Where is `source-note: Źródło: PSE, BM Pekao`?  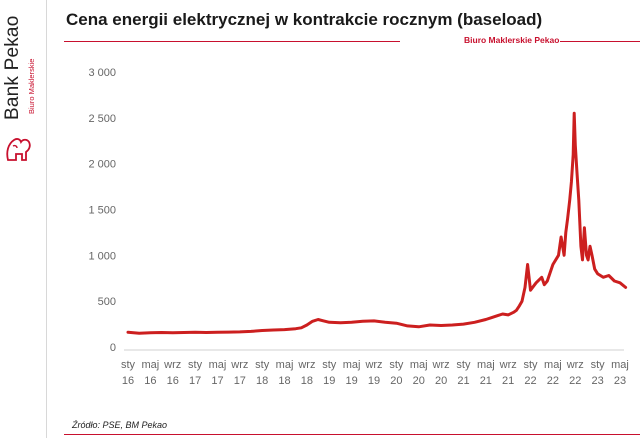 source-note: Źródło: PSE, BM Pekao is located at coordinates (120, 425).